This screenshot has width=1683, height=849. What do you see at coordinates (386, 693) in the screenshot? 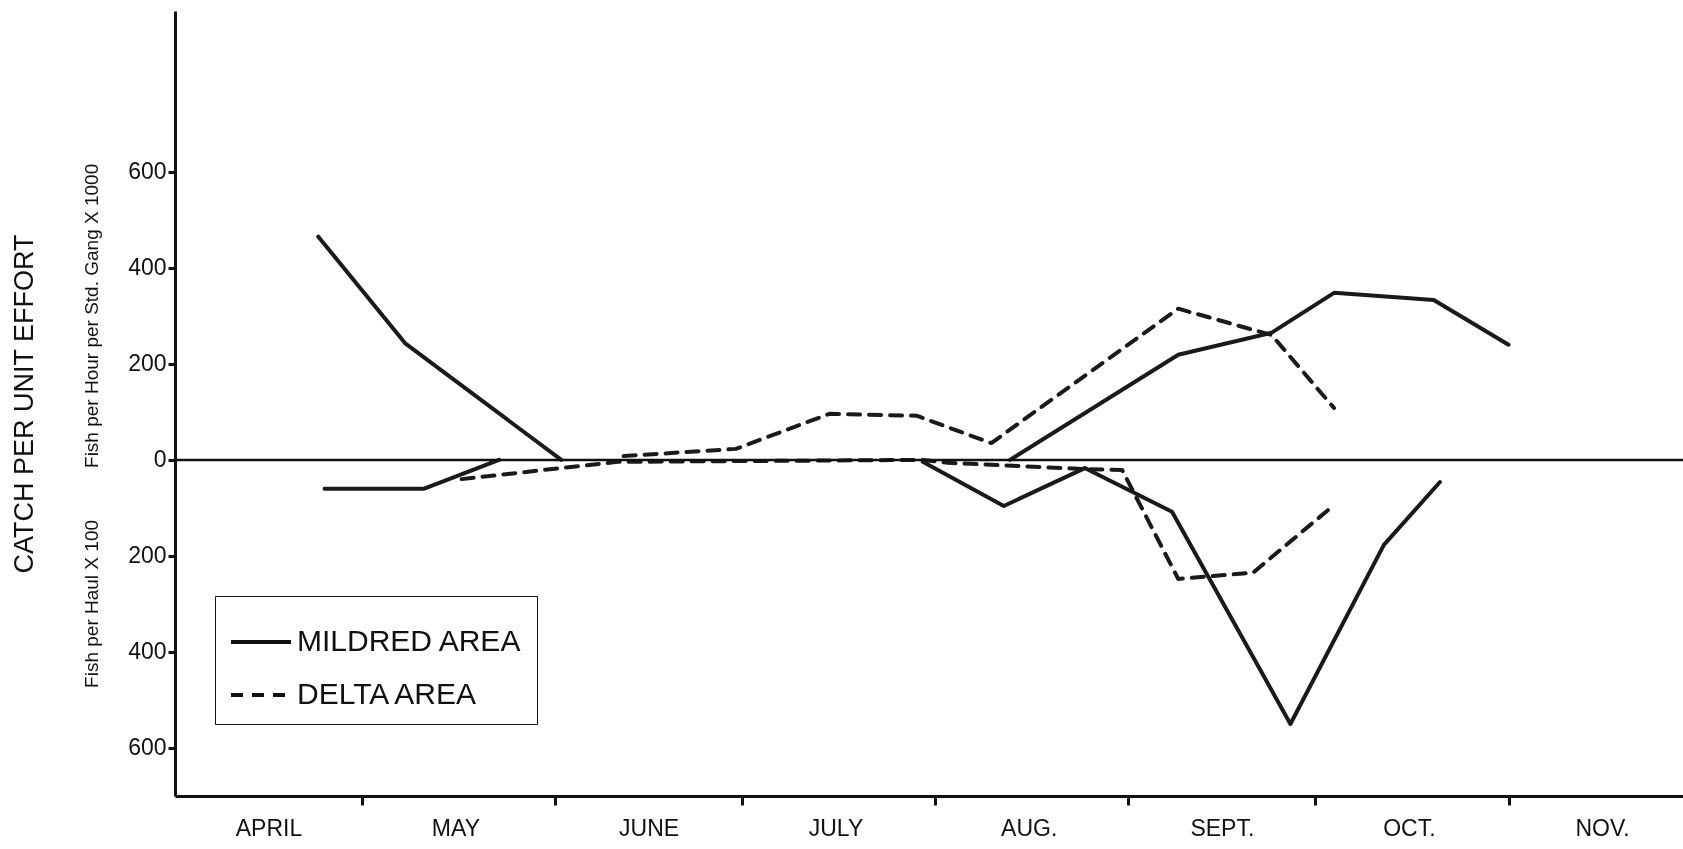
I see `legend-label: DELTA AREA` at bounding box center [386, 693].